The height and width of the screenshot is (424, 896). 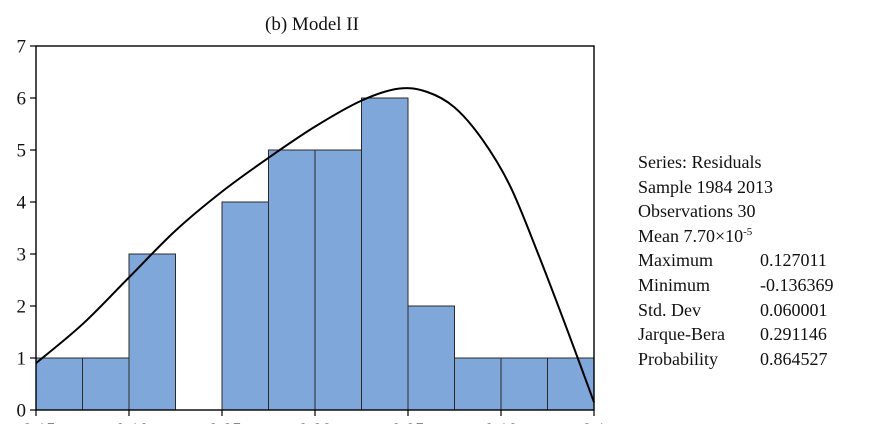 I want to click on y-tick-label-3: 3, so click(x=22, y=255).